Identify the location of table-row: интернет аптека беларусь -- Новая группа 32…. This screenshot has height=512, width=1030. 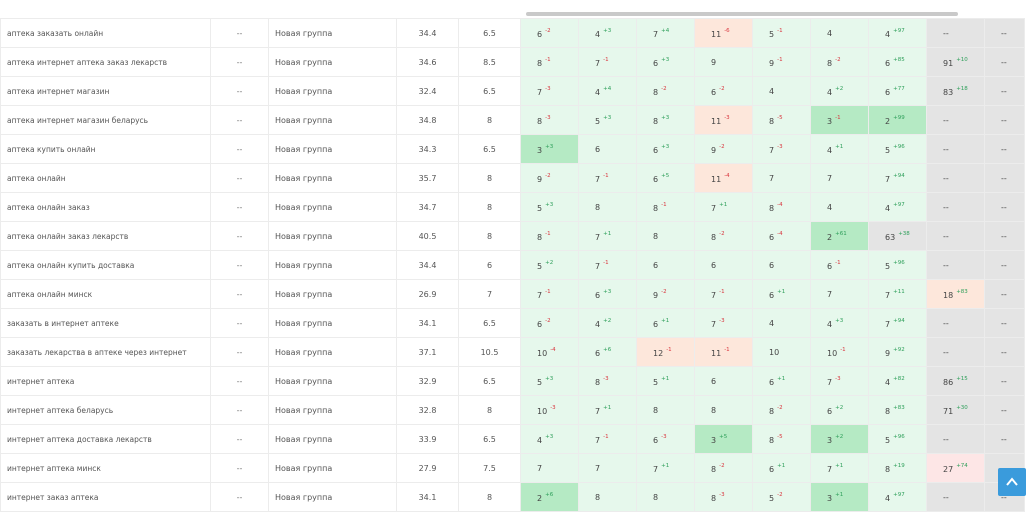
(512, 410).